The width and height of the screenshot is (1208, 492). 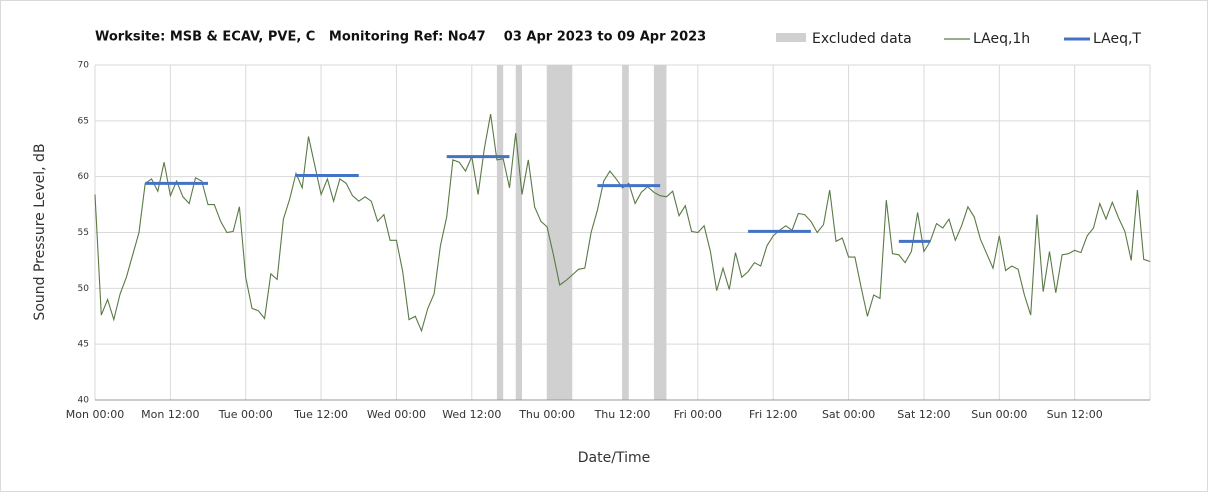 I want to click on legend-swatch, so click(x=791, y=37).